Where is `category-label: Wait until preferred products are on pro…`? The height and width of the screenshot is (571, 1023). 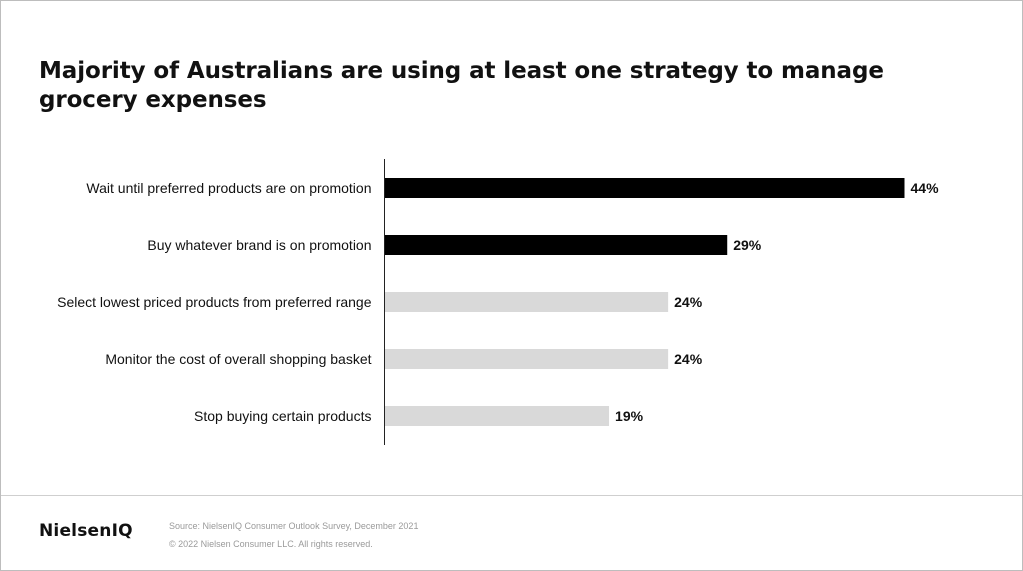
category-label: Wait until preferred products are on pro… is located at coordinates (228, 188).